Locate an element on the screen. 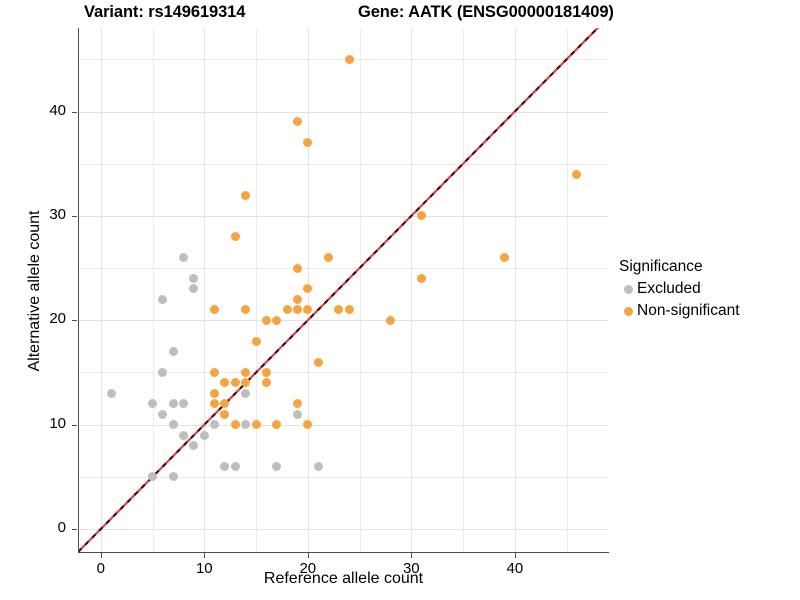  x-tick-label: 40 is located at coordinates (515, 568).